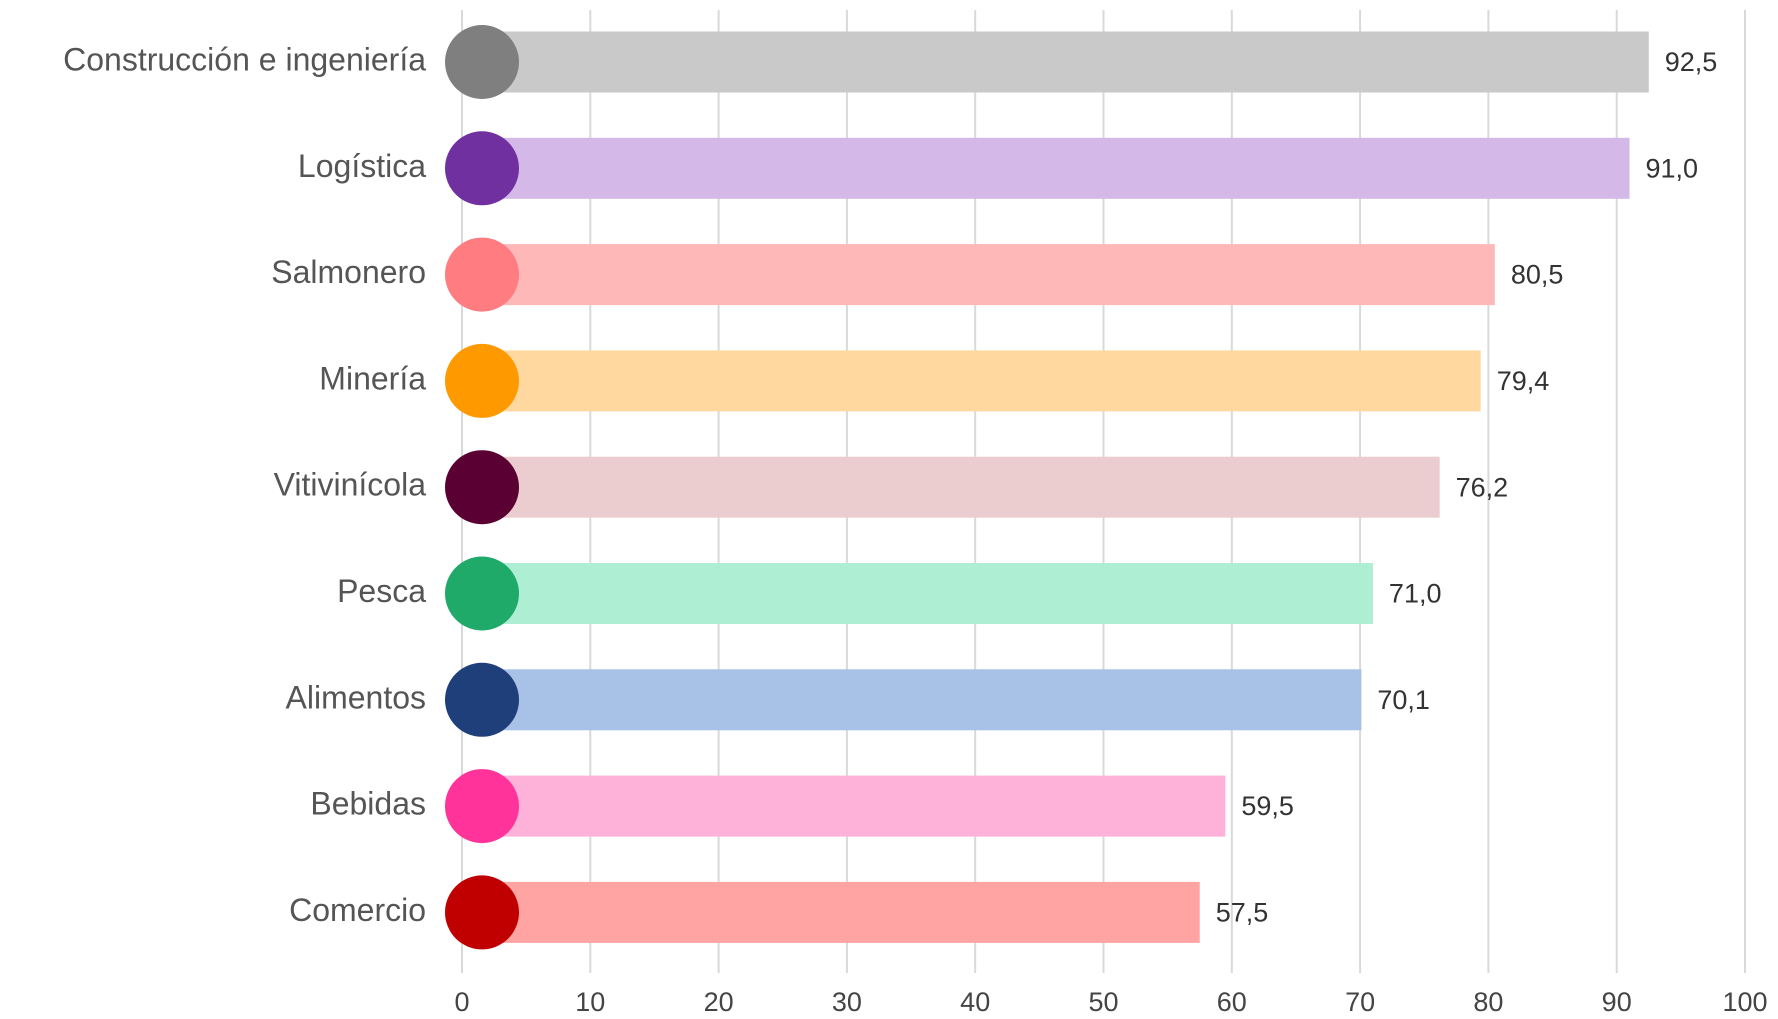 Image resolution: width=1778 pixels, height=1019 pixels. I want to click on category-label: Alimentos, so click(356, 697).